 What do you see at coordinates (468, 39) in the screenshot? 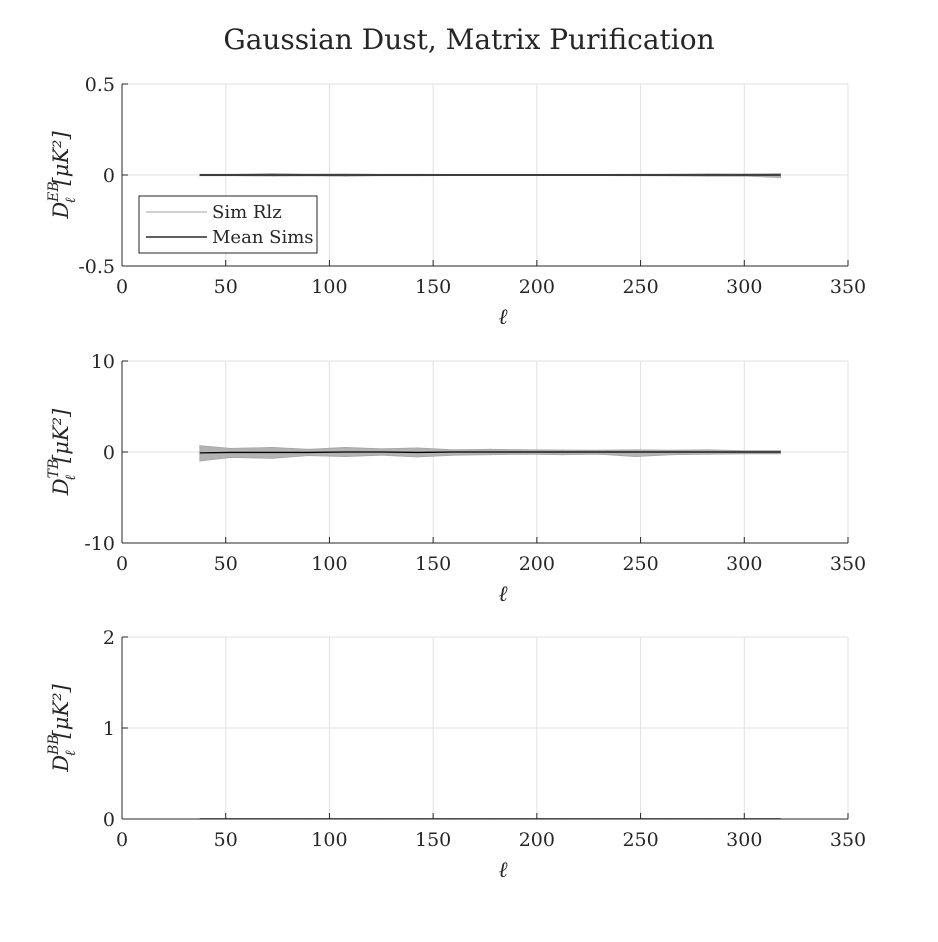
I see `figure-title: Gaussian Dust, Matrix Purification` at bounding box center [468, 39].